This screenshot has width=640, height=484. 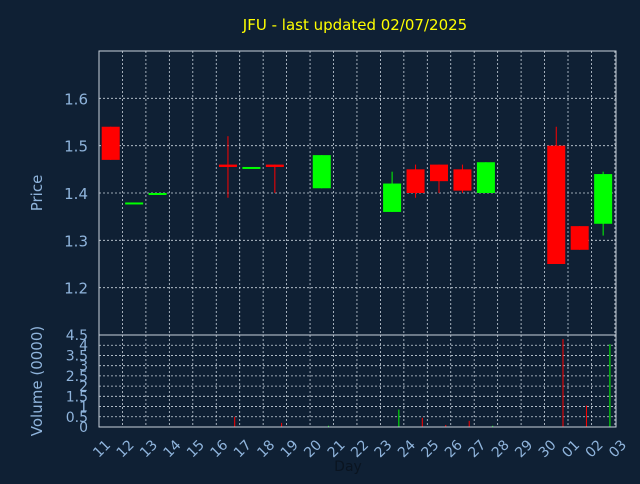 What do you see at coordinates (548, 449) in the screenshot?
I see `x-tick-label: 30` at bounding box center [548, 449].